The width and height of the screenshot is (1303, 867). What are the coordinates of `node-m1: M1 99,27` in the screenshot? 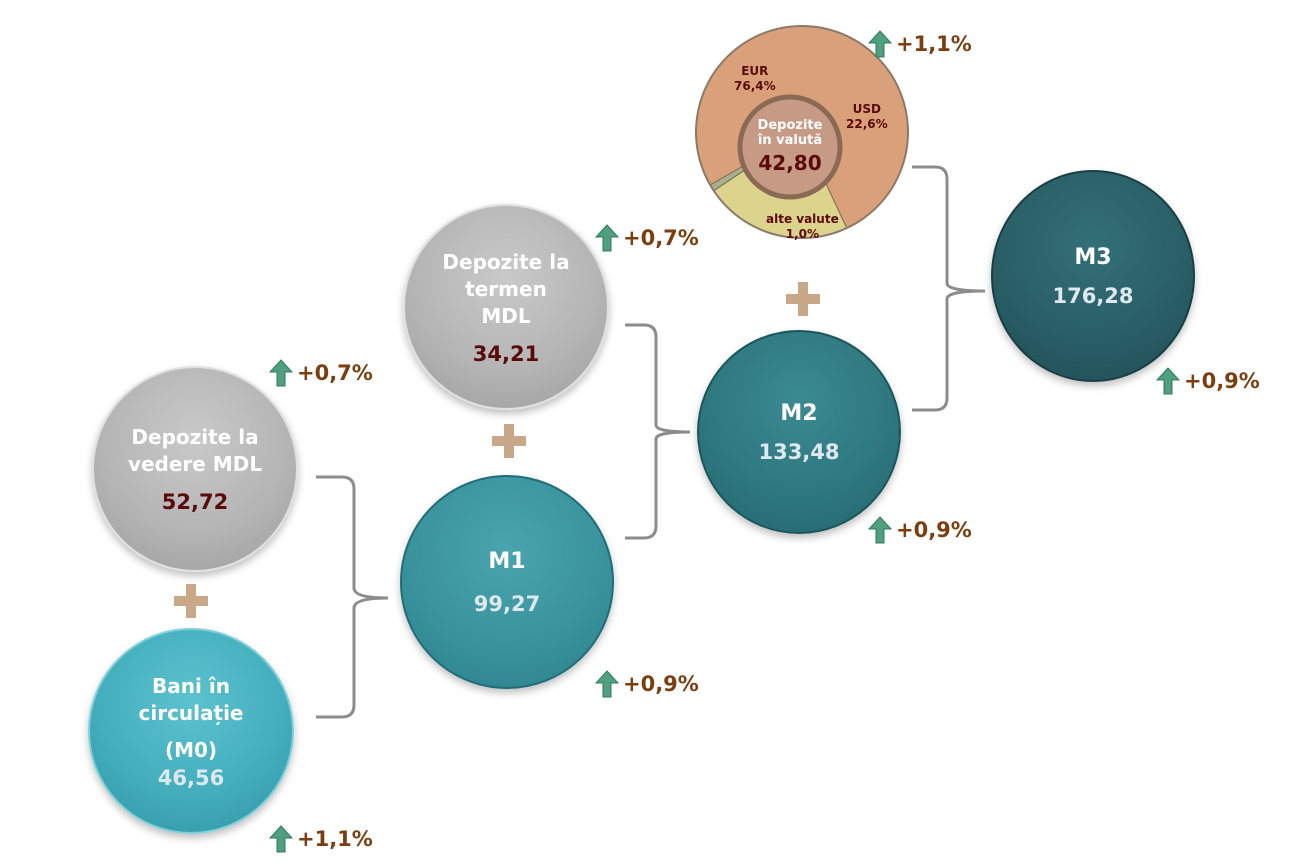 It's located at (507, 582).